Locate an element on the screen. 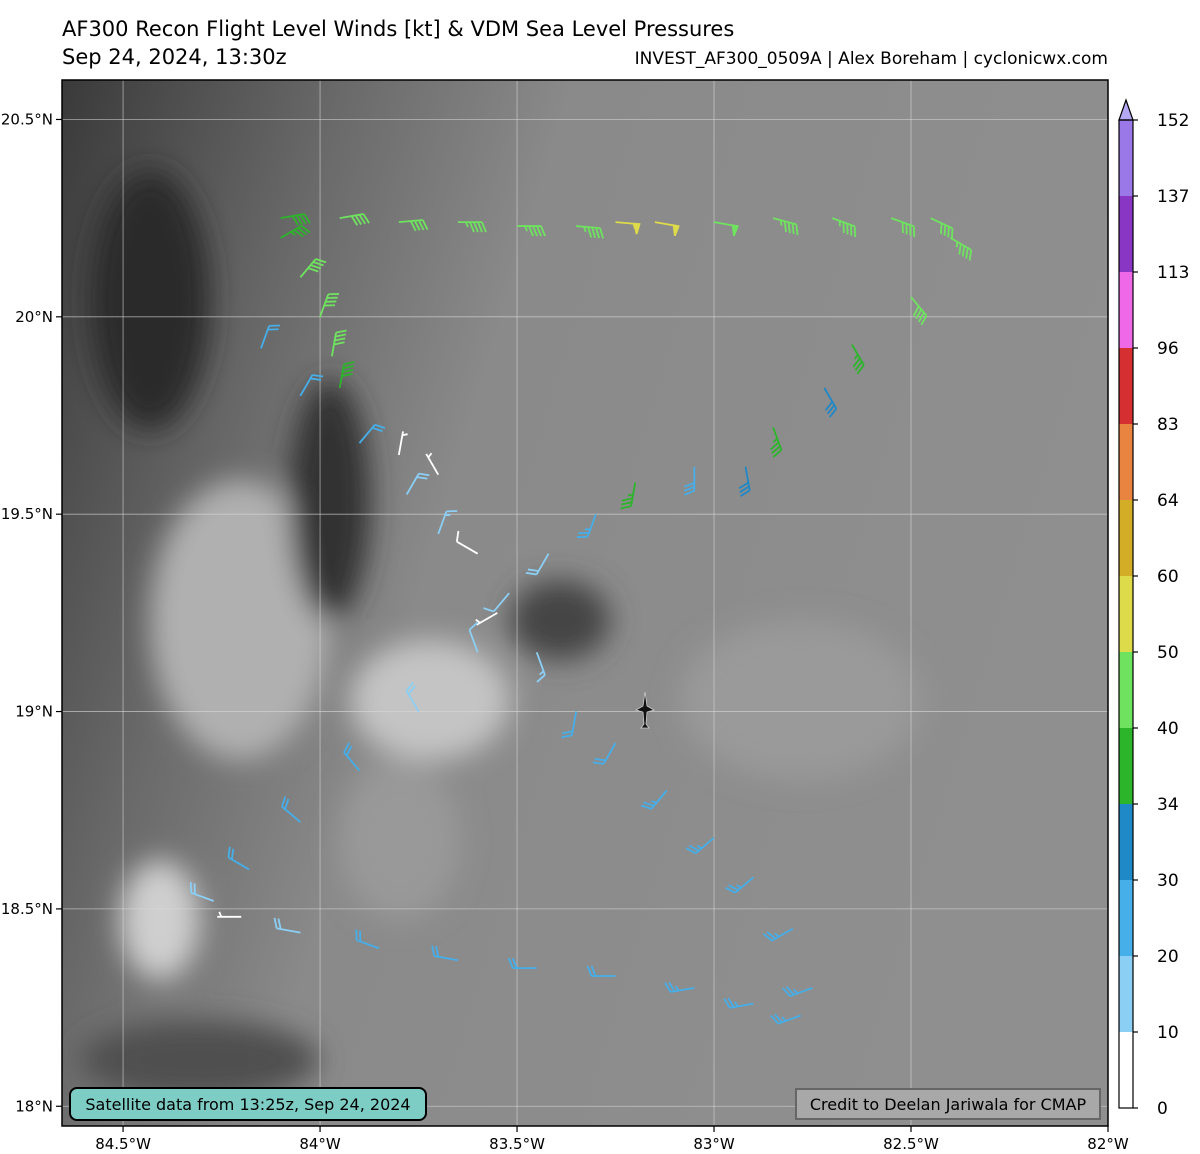 Image resolution: width=1200 pixels, height=1154 pixels. barb-pennant is located at coordinates (637, 228).